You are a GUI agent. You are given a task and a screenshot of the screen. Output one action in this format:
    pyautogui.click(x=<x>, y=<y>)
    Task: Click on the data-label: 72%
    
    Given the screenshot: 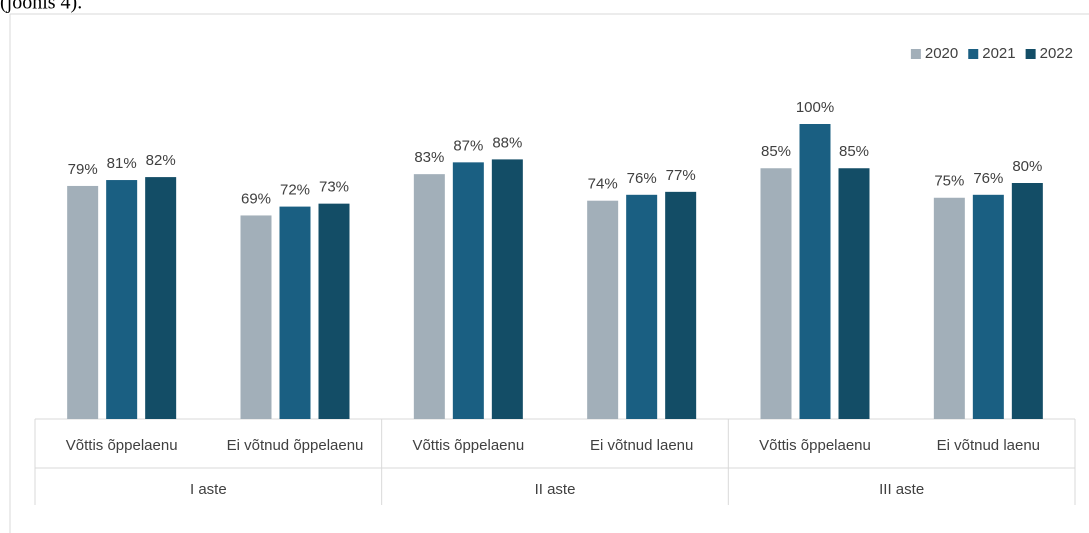 What is the action you would take?
    pyautogui.click(x=295, y=190)
    